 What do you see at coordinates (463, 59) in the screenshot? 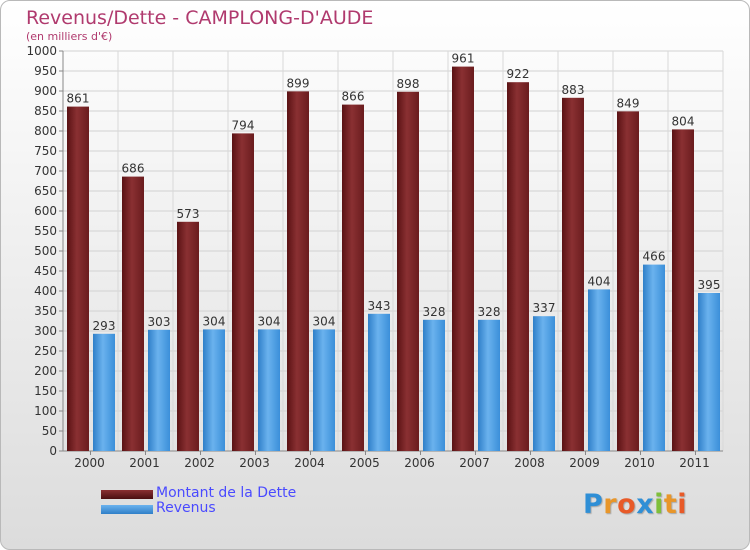
I see `data-label-debt: 961` at bounding box center [463, 59].